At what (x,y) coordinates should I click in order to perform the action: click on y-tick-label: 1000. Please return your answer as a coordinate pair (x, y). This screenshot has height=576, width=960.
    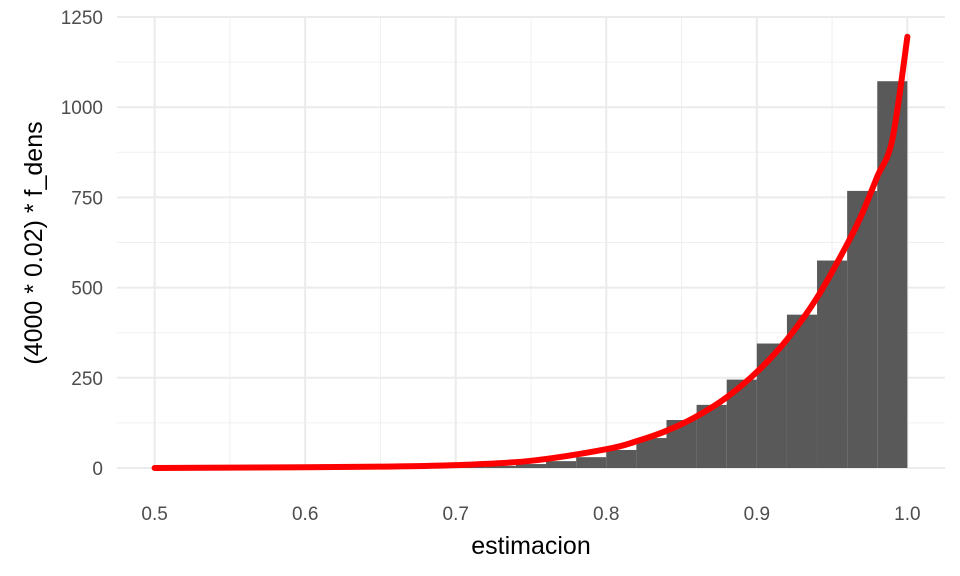
    Looking at the image, I should click on (82, 108).